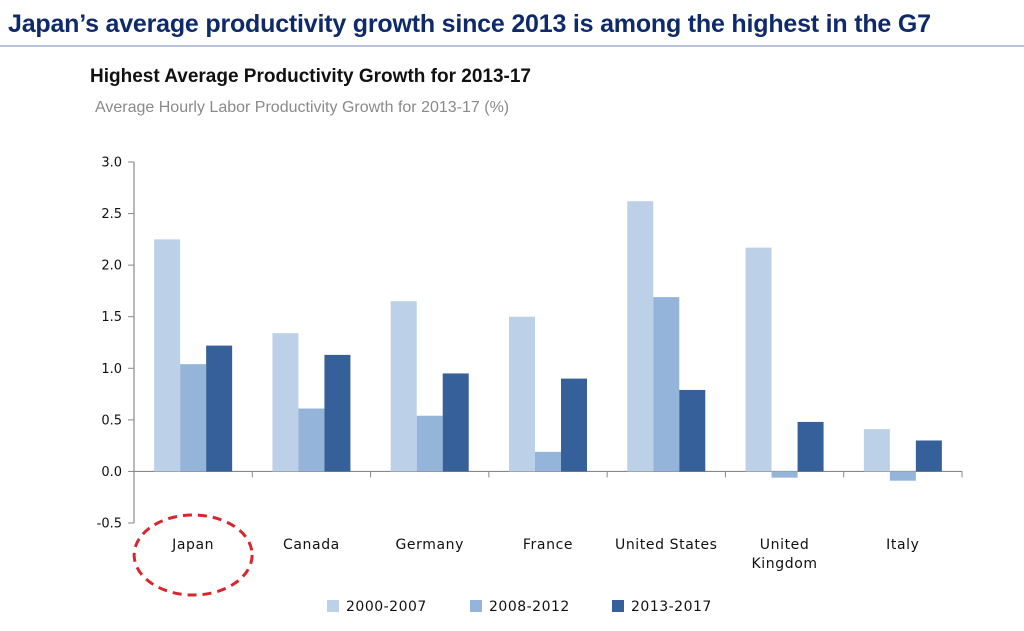 This screenshot has height=631, width=1024. I want to click on bar-2013-2017-France, so click(574, 425).